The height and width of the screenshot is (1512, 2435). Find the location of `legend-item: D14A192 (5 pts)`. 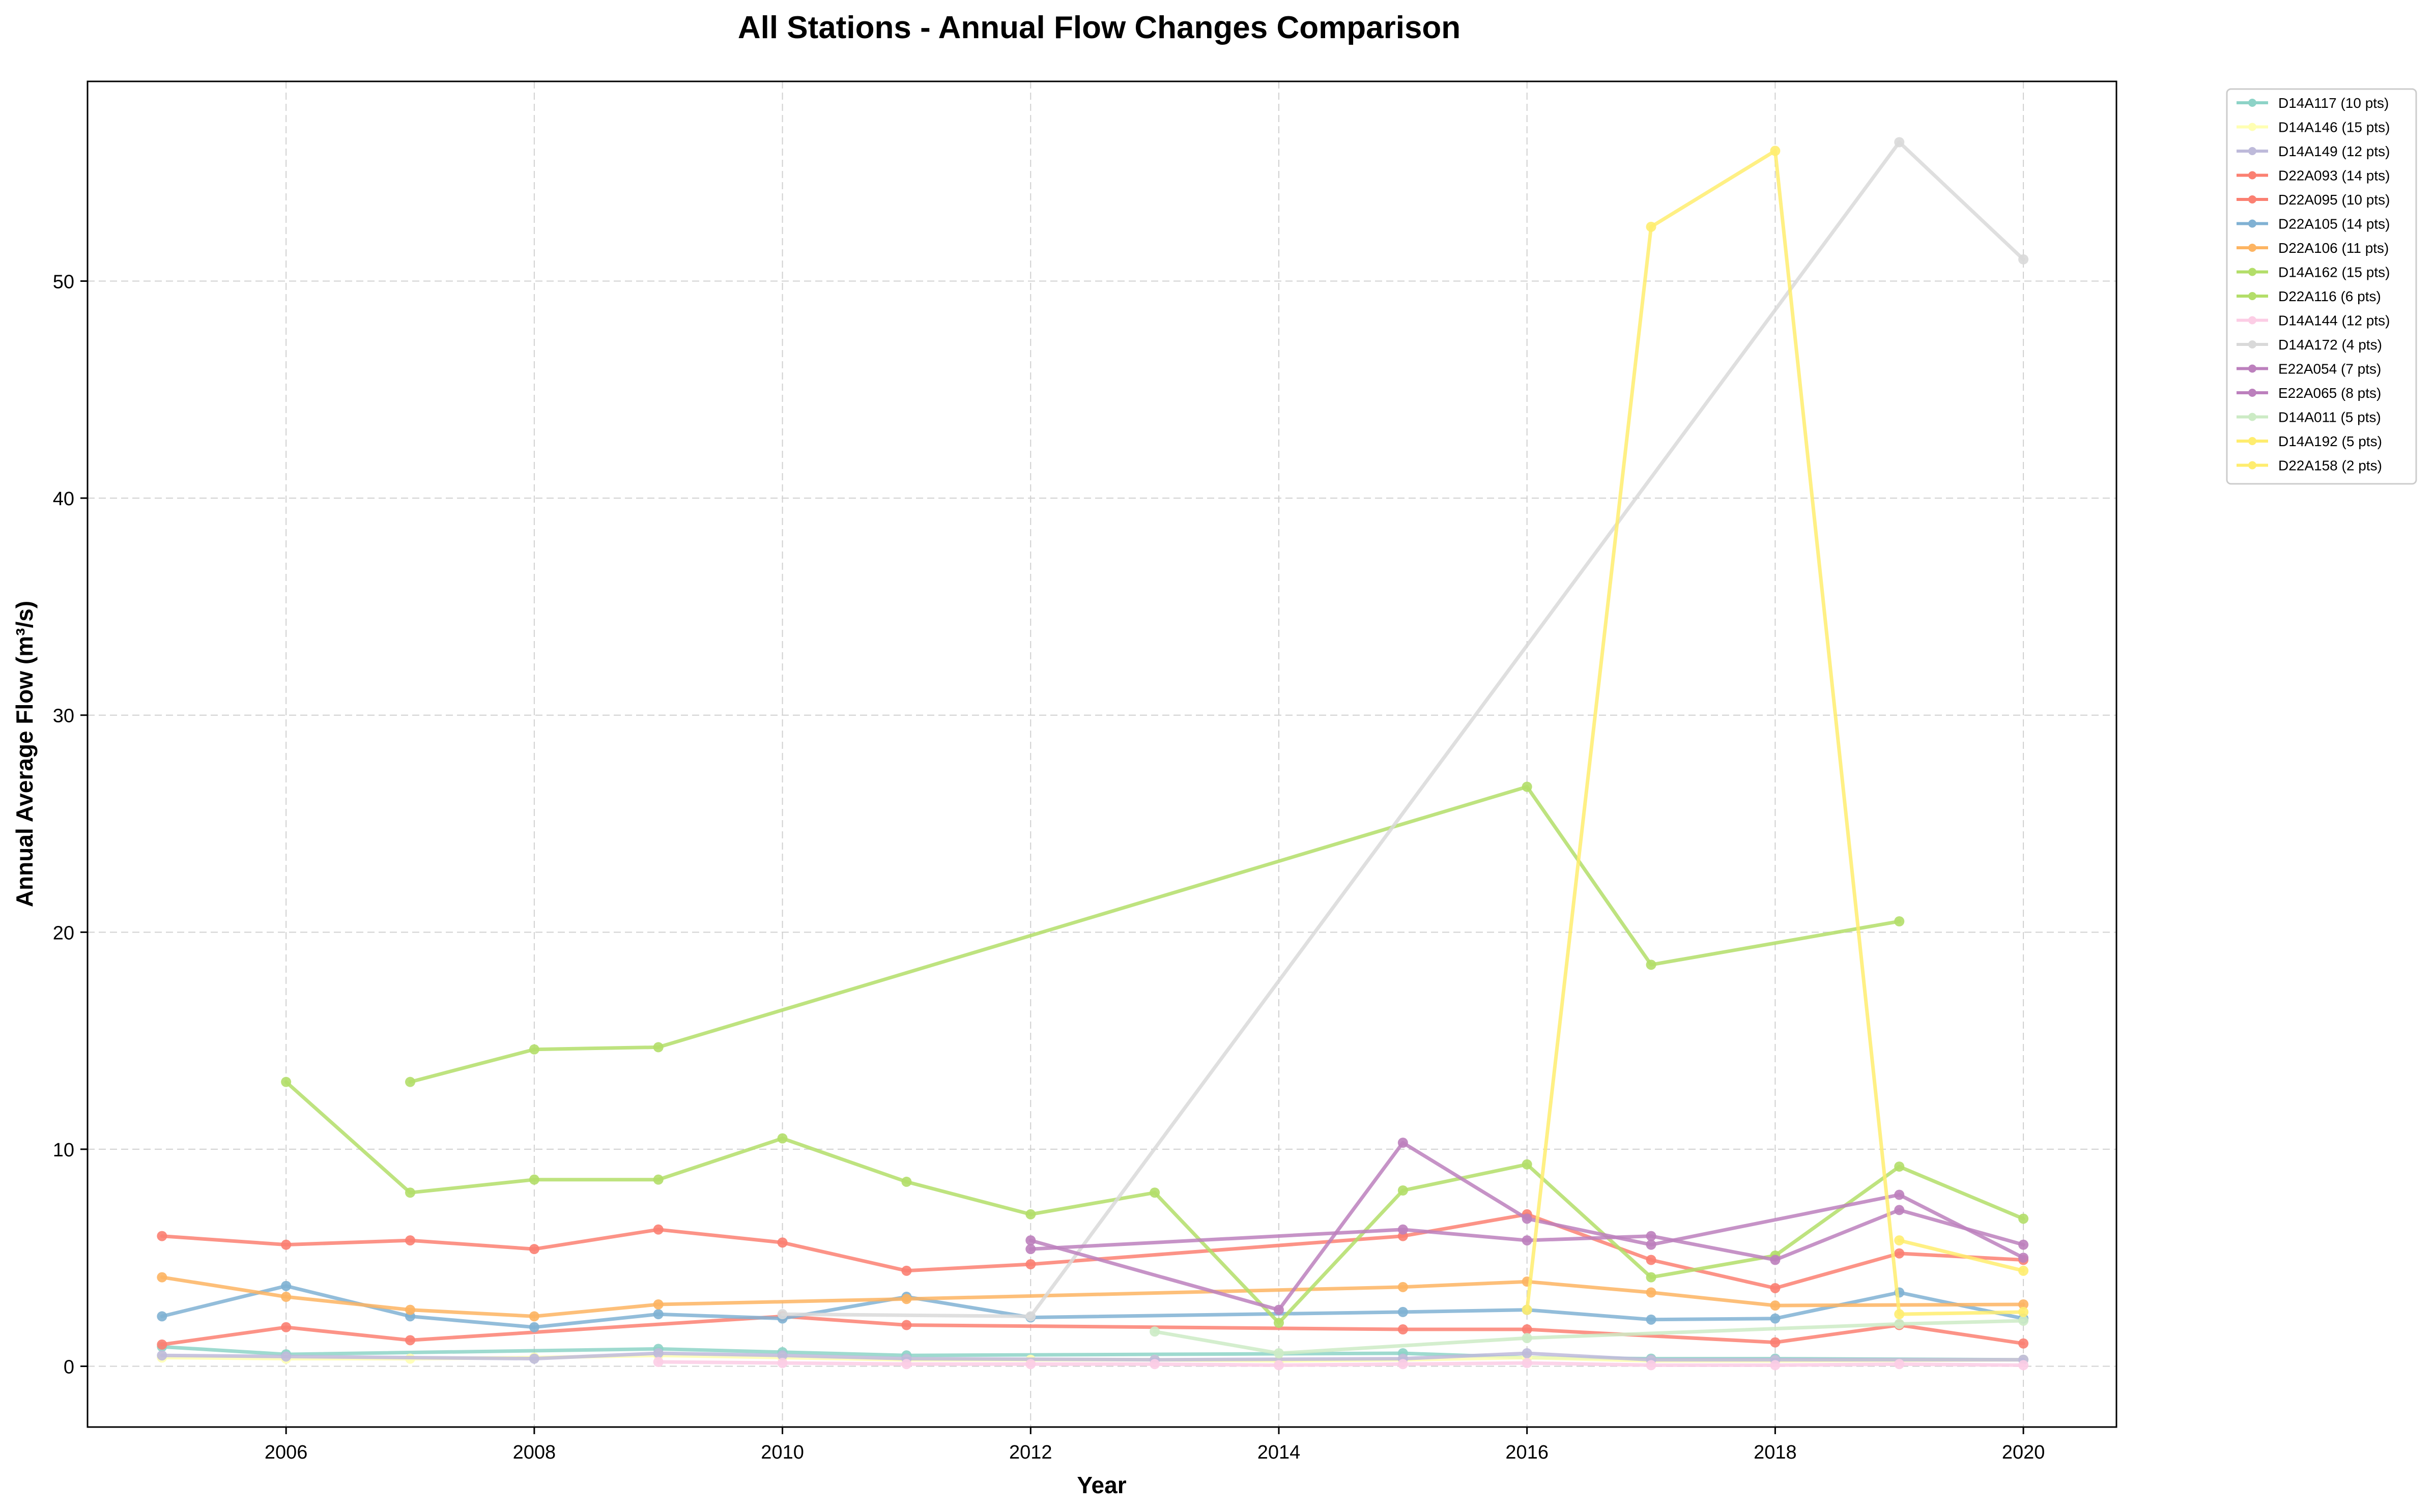

legend-item: D14A192 (5 pts) is located at coordinates (2309, 441).